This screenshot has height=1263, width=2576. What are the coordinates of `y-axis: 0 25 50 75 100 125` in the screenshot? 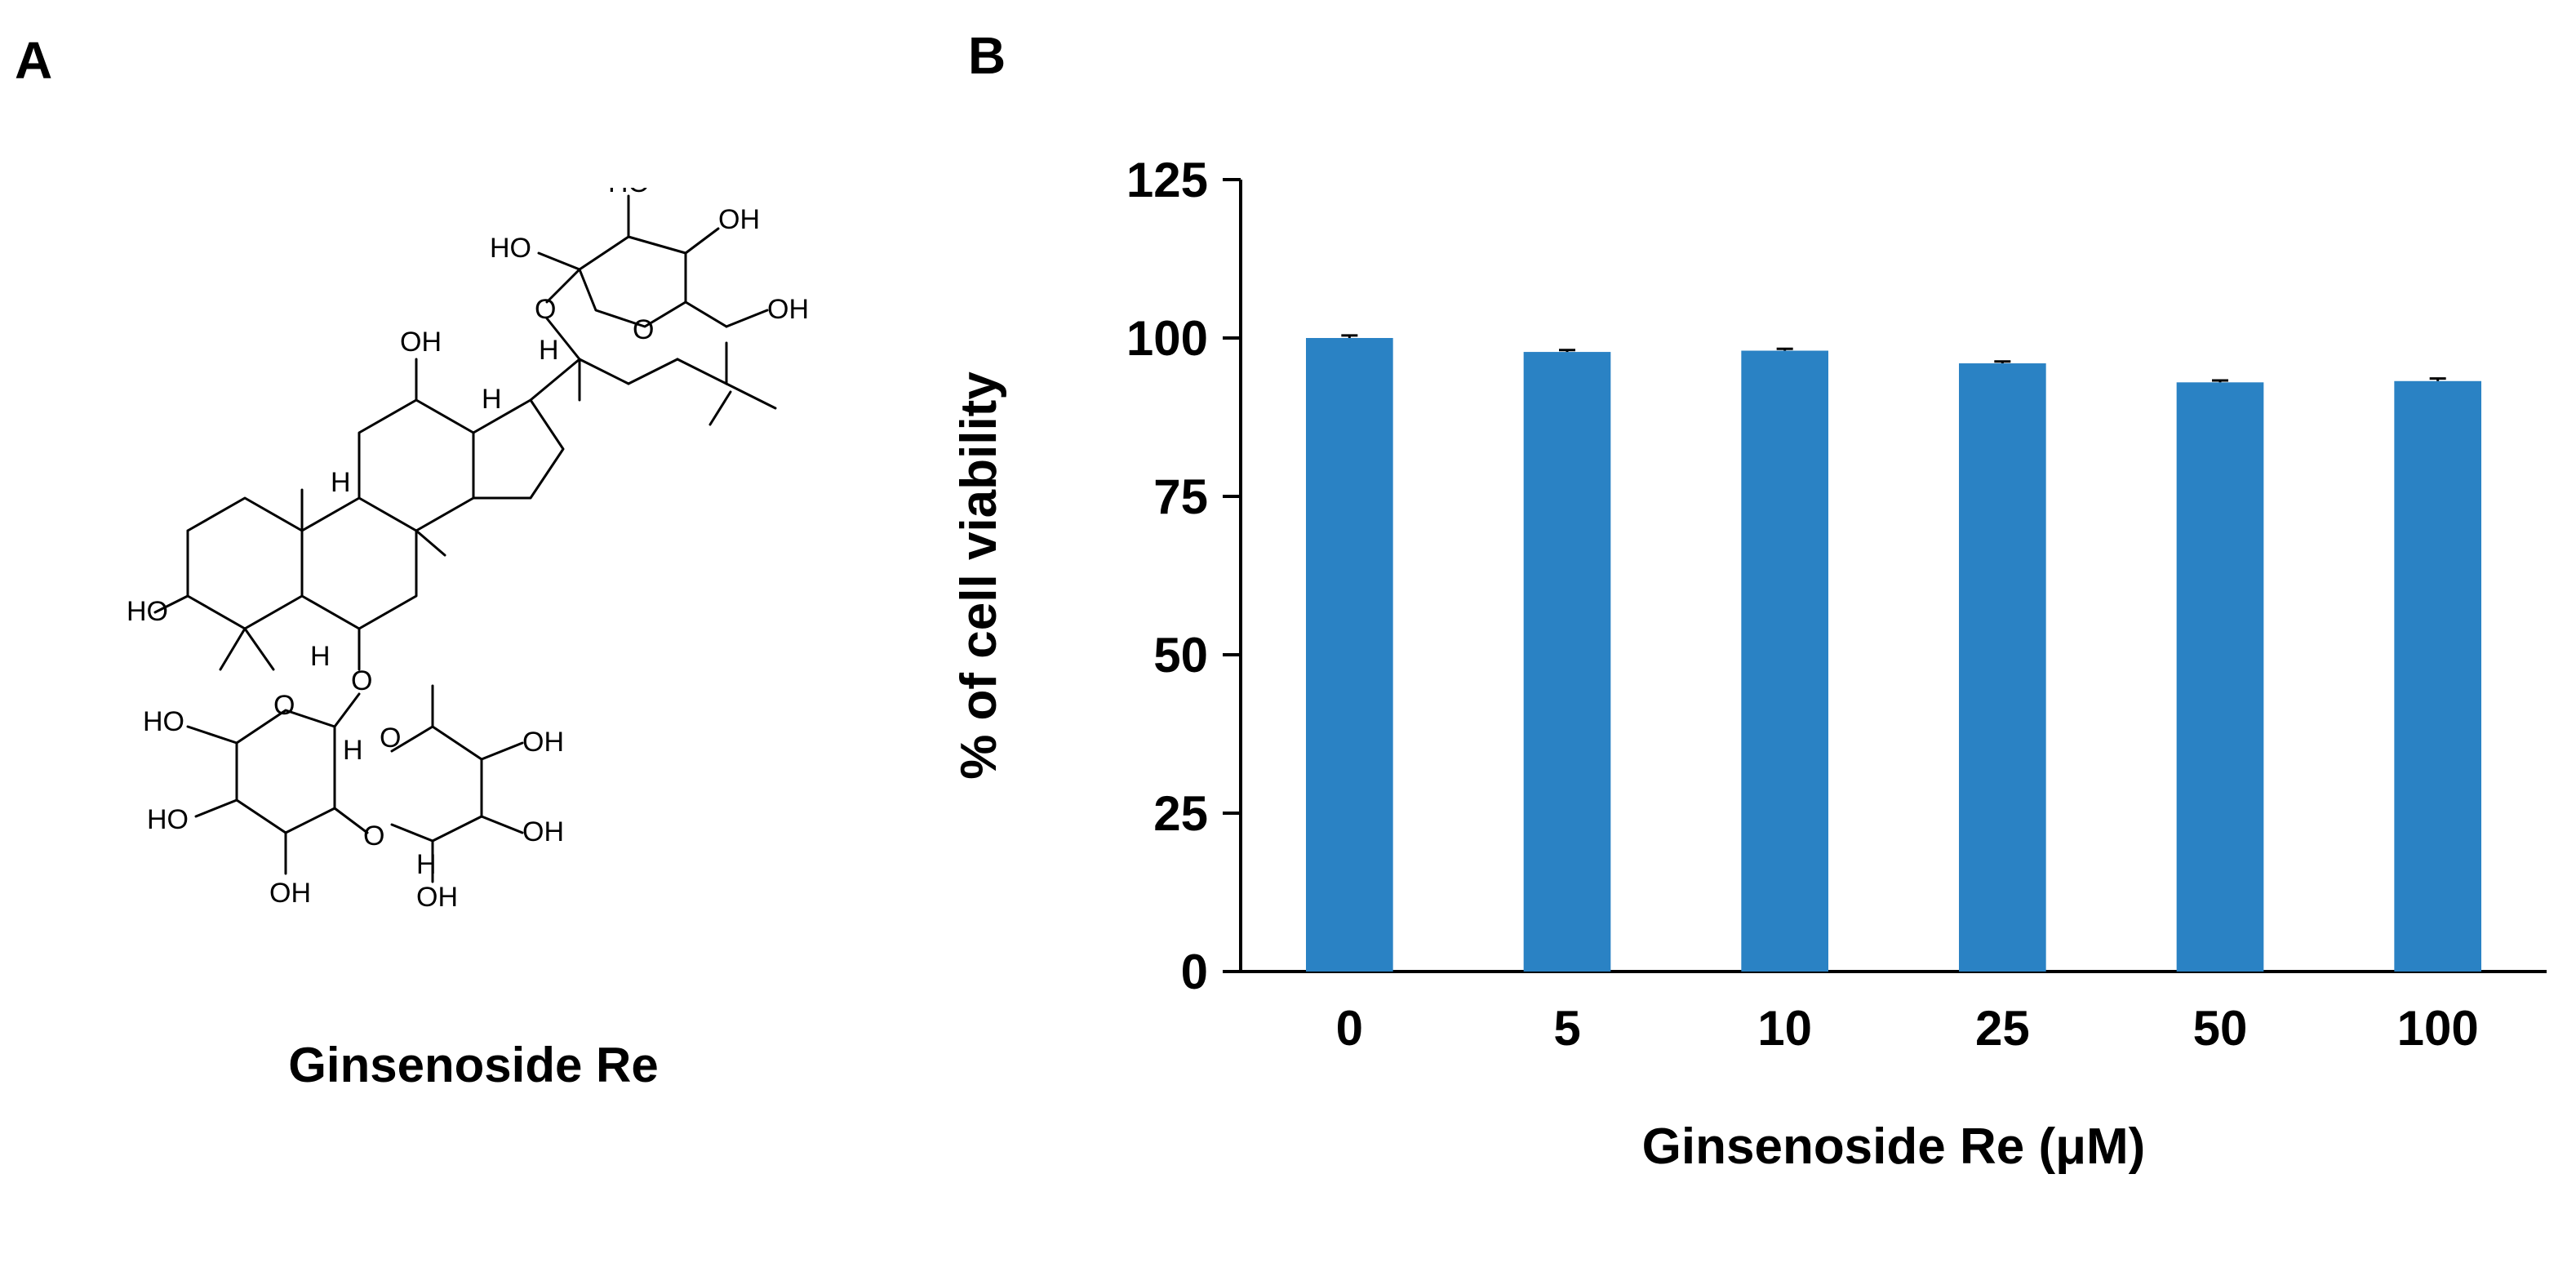 It's located at (1184, 576).